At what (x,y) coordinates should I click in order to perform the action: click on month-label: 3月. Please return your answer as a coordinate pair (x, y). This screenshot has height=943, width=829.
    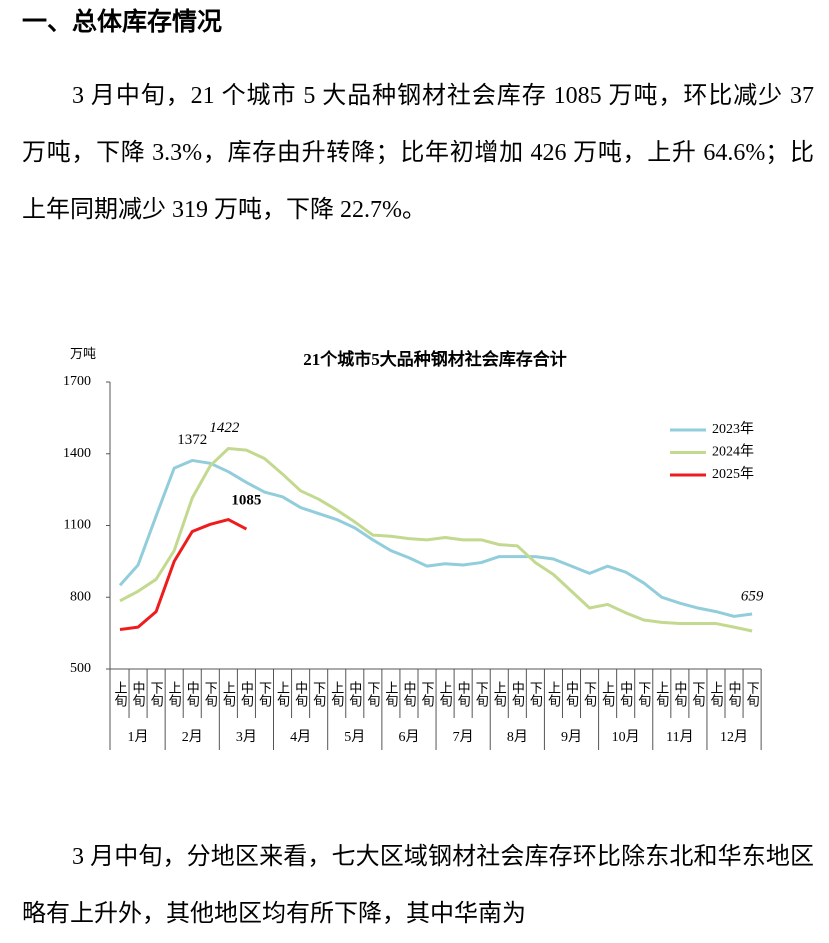
    Looking at the image, I should click on (246, 737).